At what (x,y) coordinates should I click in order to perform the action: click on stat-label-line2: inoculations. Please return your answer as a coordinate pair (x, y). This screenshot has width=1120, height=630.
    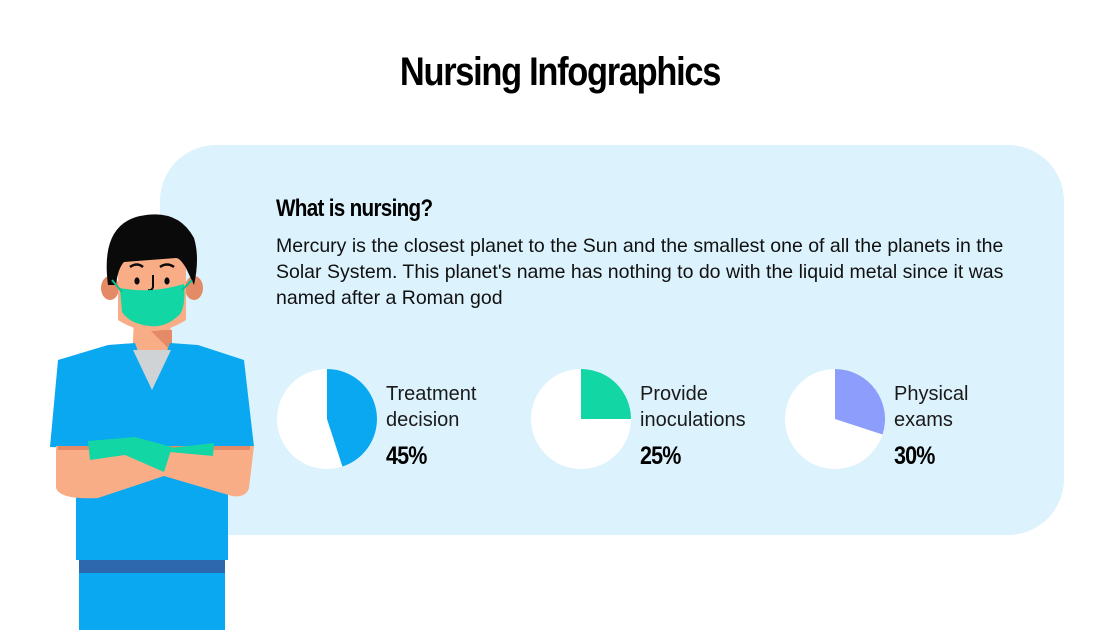
    Looking at the image, I should click on (693, 420).